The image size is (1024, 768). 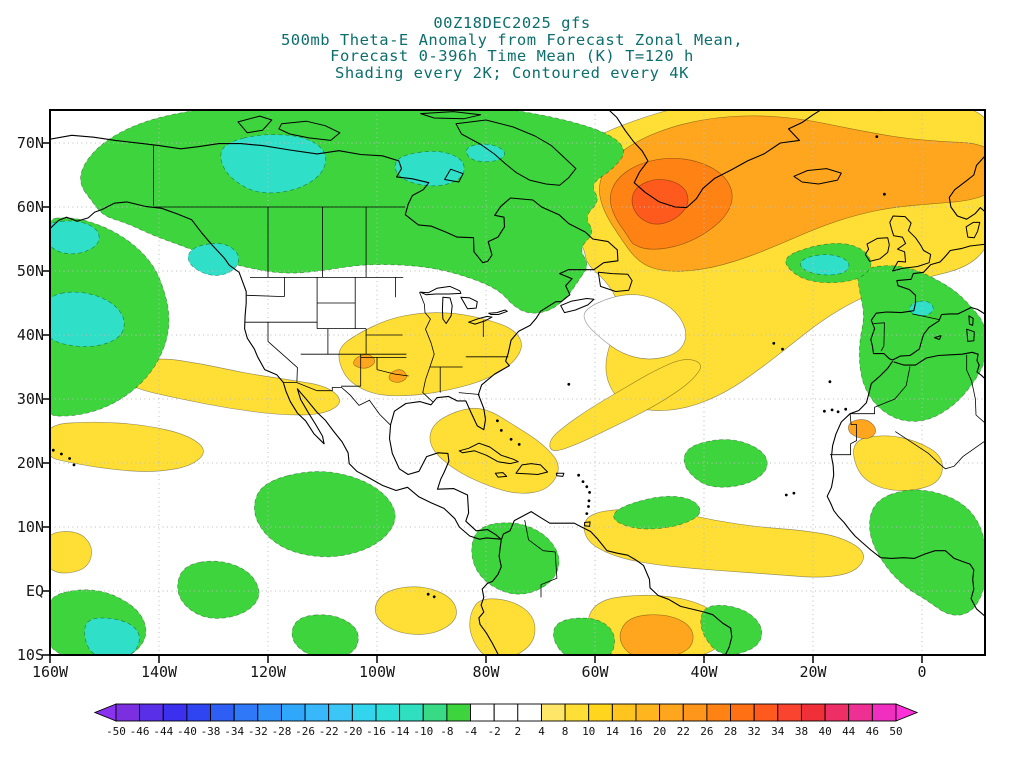 What do you see at coordinates (30, 271) in the screenshot?
I see `lat-axis-label: 50N` at bounding box center [30, 271].